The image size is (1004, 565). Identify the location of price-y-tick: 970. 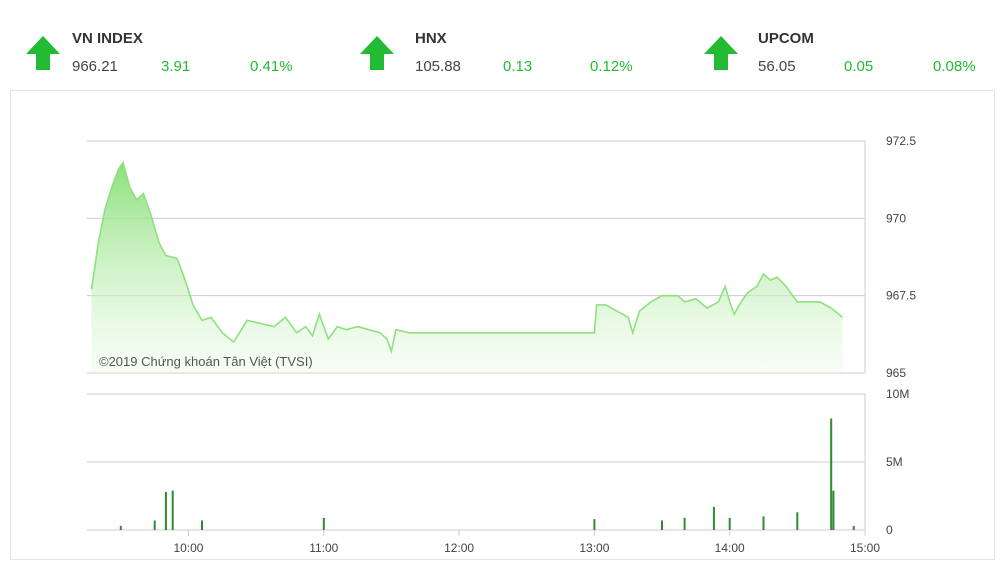
(896, 218).